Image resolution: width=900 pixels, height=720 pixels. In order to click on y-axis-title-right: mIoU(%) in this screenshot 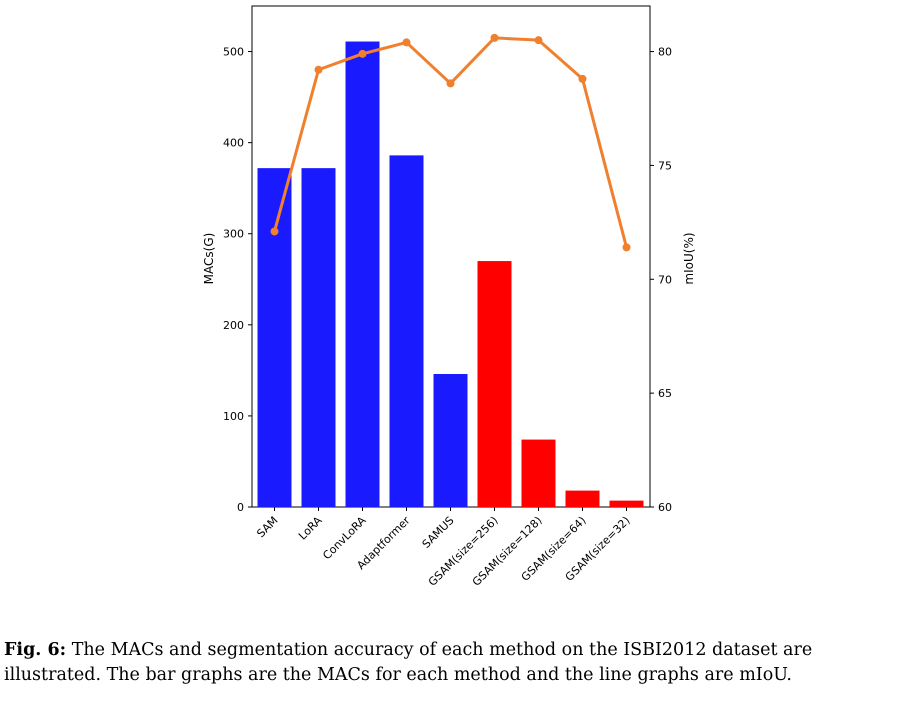, I will do `click(689, 258)`.